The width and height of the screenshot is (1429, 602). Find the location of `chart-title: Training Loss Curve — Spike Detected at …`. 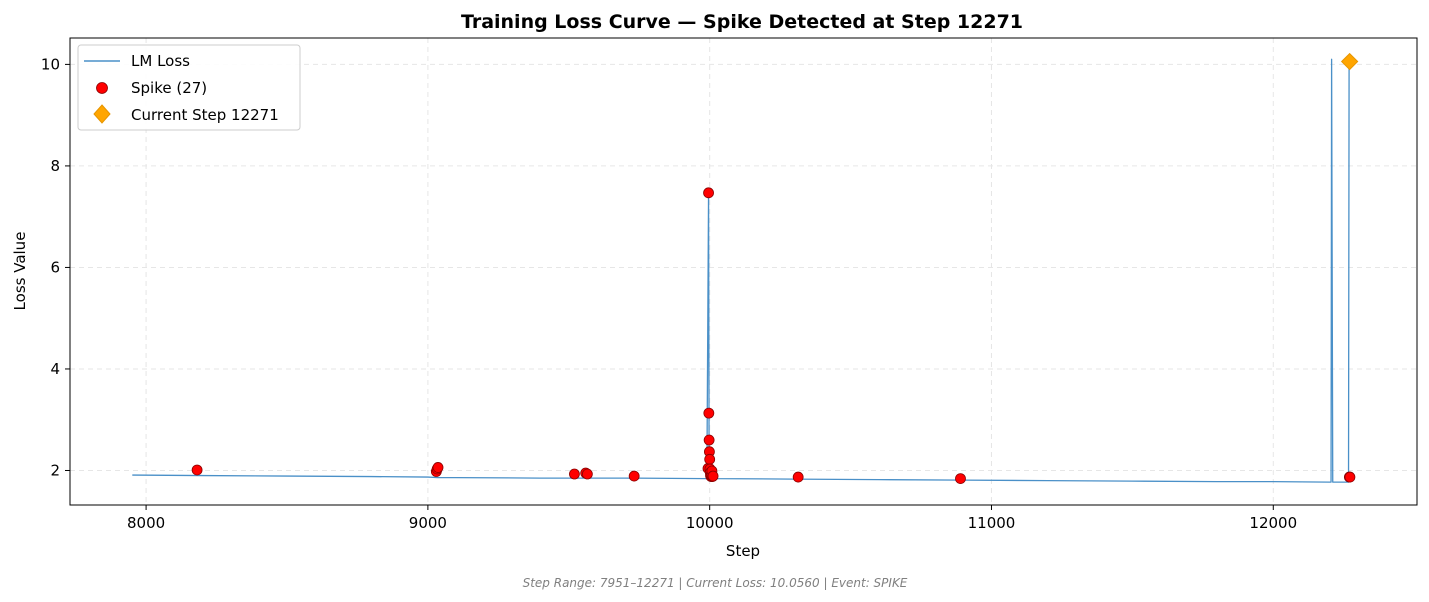

chart-title: Training Loss Curve — Spike Detected at … is located at coordinates (742, 22).